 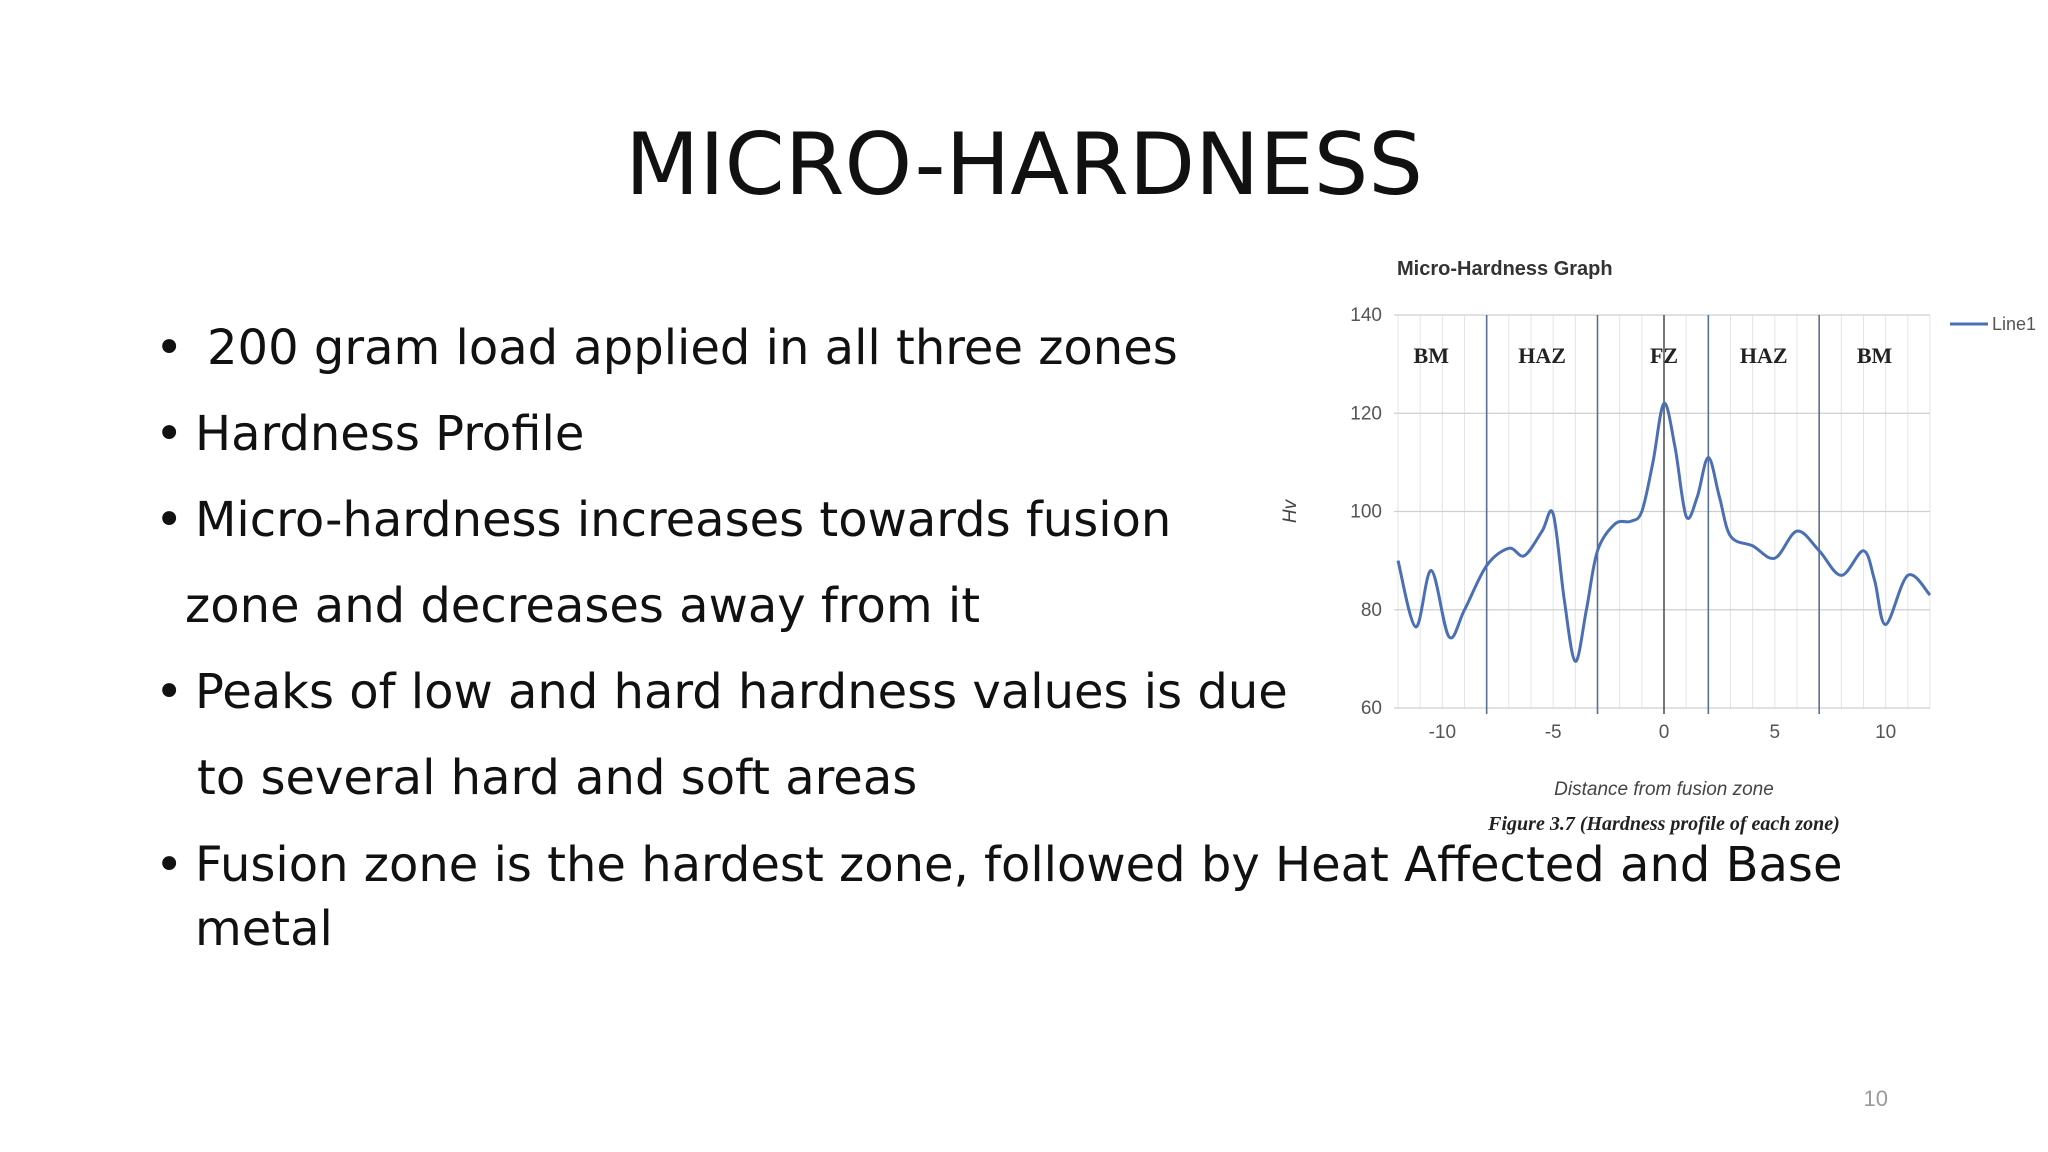 I want to click on grid-layer, so click(x=1662, y=511).